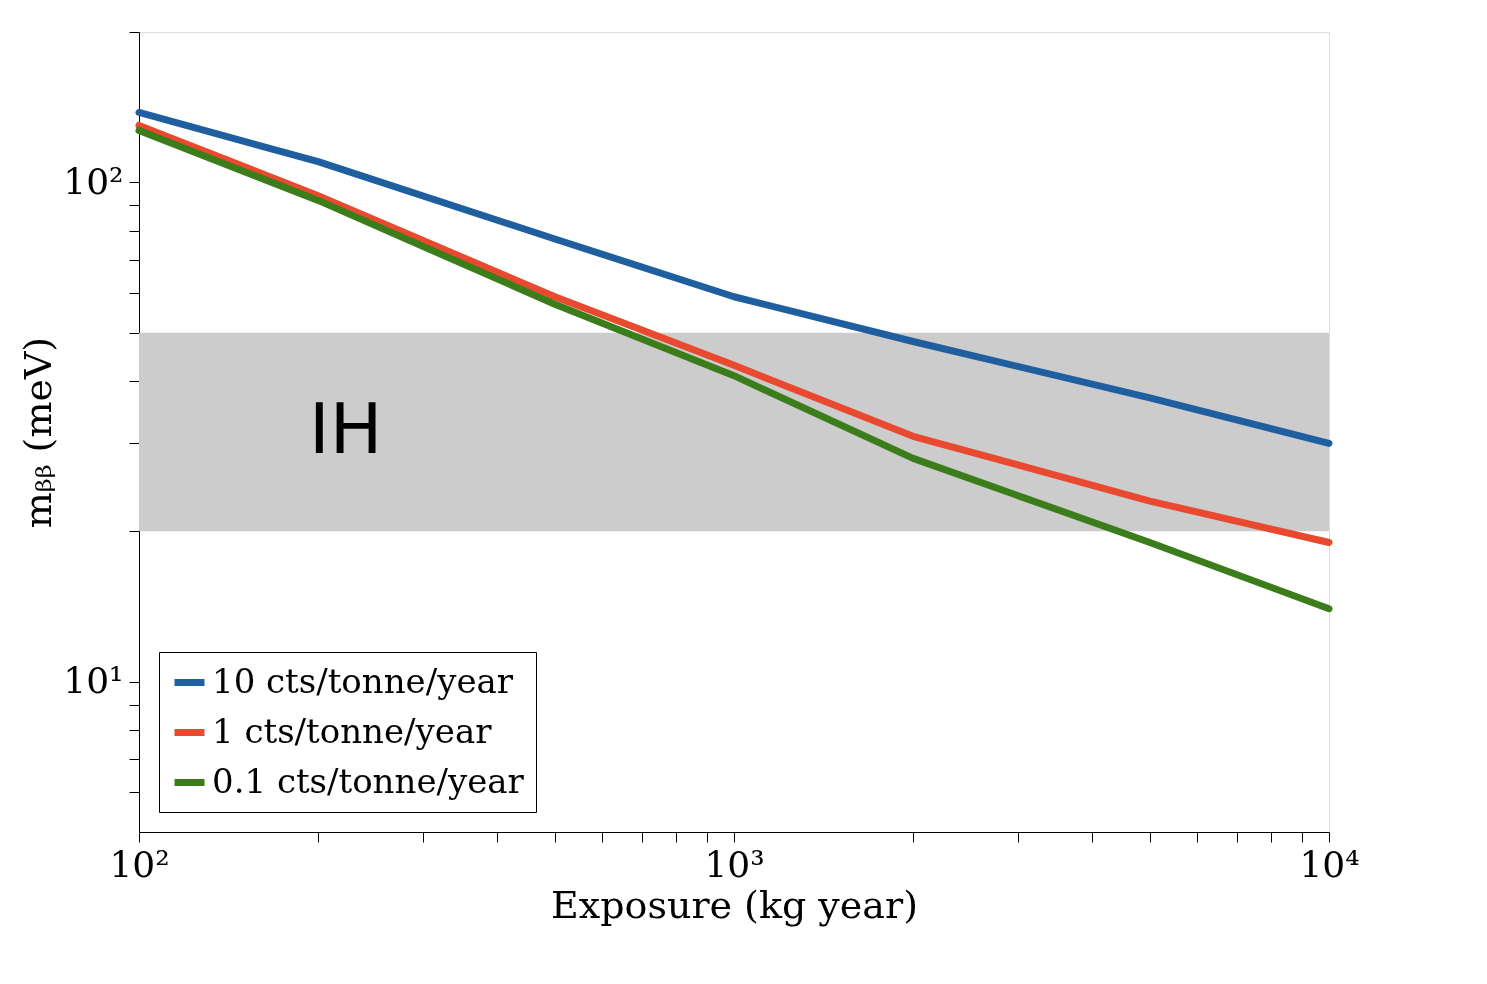 The height and width of the screenshot is (984, 1487). What do you see at coordinates (363, 680) in the screenshot?
I see `legend-label: 10 cts/tonne/year` at bounding box center [363, 680].